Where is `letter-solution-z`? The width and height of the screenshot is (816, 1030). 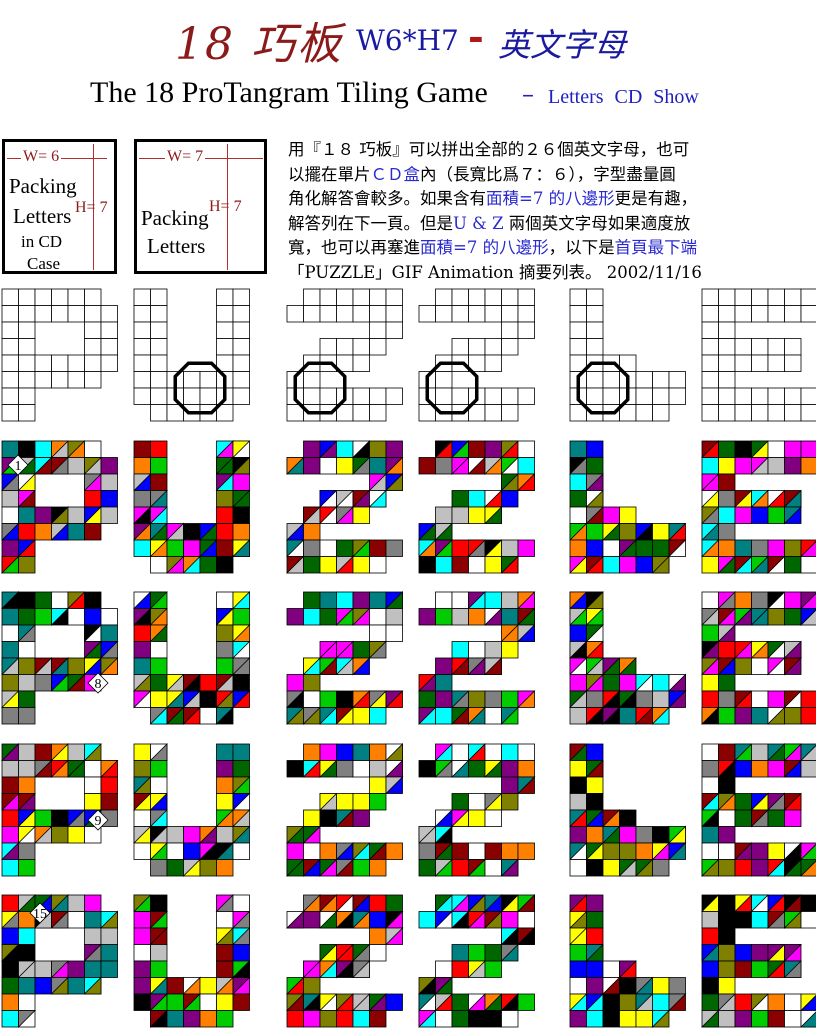
letter-solution-z is located at coordinates (477, 658).